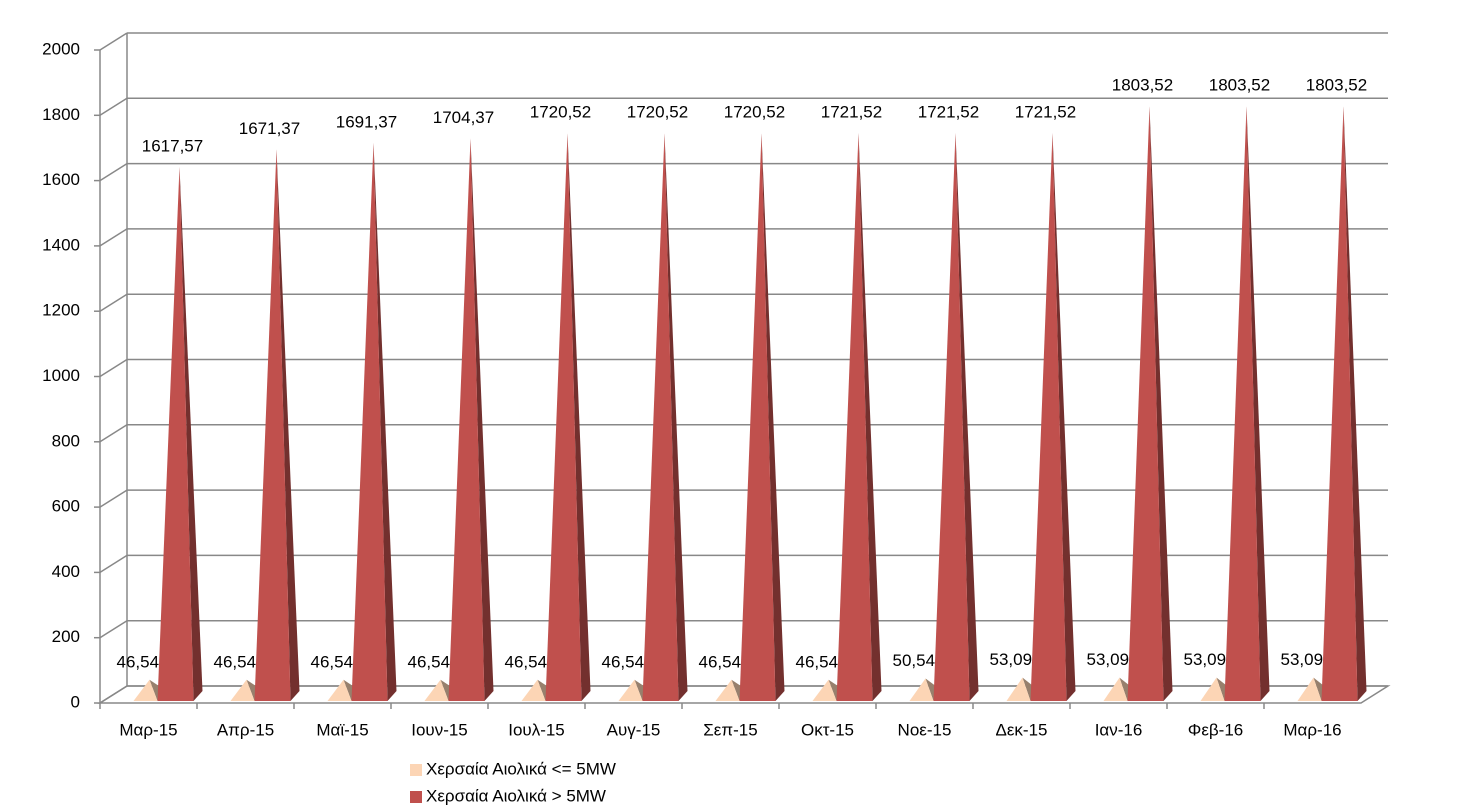  What do you see at coordinates (172, 145) in the screenshot?
I see `value-label: 1617,57` at bounding box center [172, 145].